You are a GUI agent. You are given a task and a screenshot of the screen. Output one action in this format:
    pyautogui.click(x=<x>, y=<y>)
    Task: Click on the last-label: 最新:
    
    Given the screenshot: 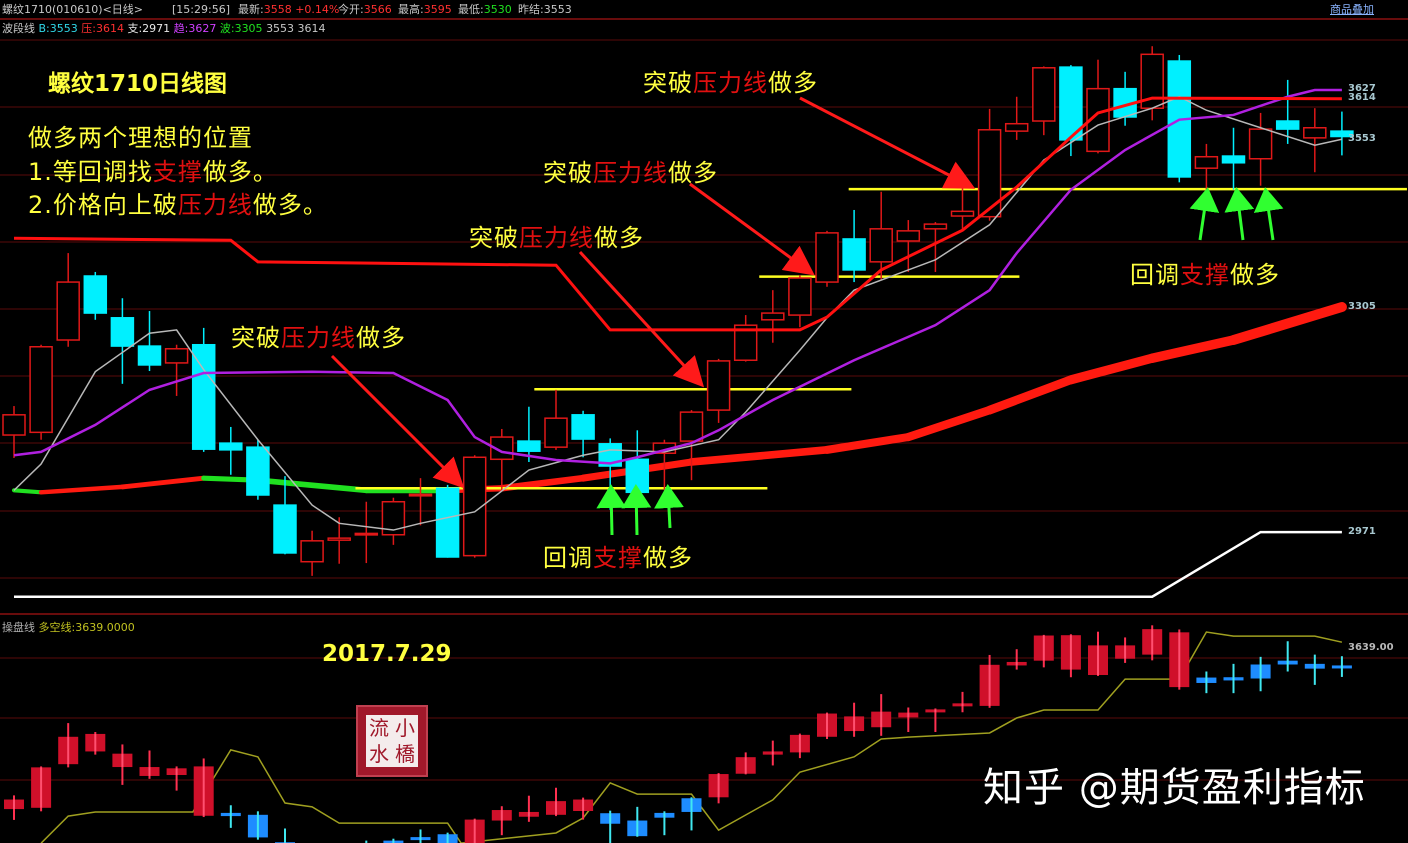 What is the action you would take?
    pyautogui.click(x=251, y=9)
    